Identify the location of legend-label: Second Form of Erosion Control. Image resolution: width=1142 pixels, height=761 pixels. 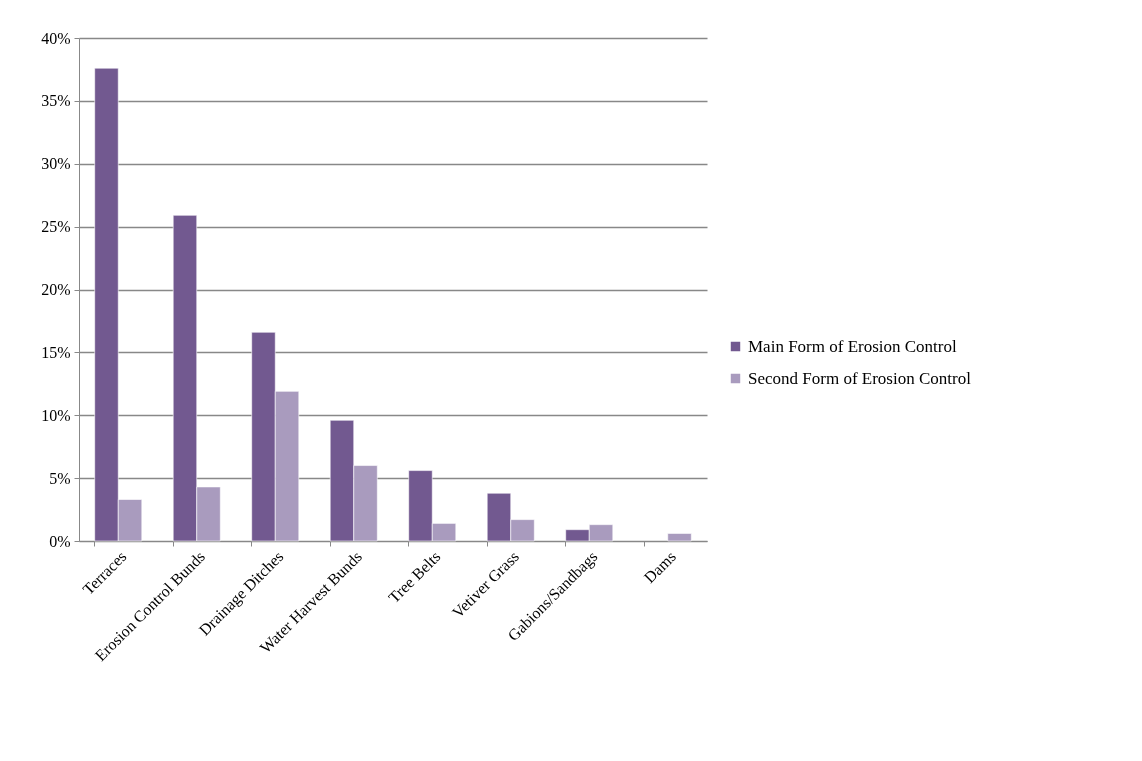
(860, 378).